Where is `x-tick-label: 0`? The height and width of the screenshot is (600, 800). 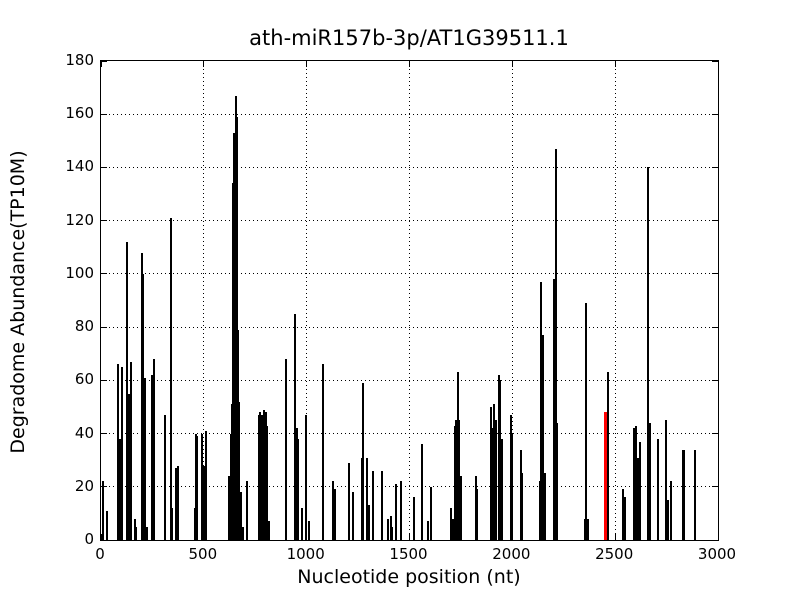
x-tick-label: 0 is located at coordinates (100, 554).